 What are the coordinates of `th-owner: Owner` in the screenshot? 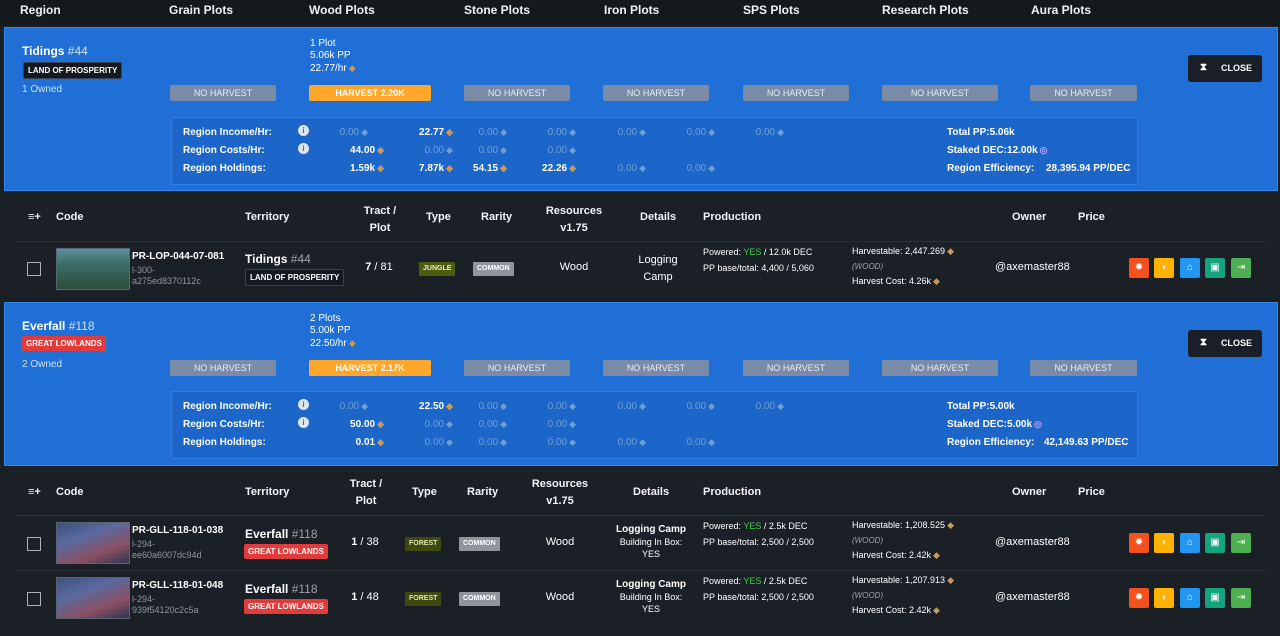 It's located at (1029, 217).